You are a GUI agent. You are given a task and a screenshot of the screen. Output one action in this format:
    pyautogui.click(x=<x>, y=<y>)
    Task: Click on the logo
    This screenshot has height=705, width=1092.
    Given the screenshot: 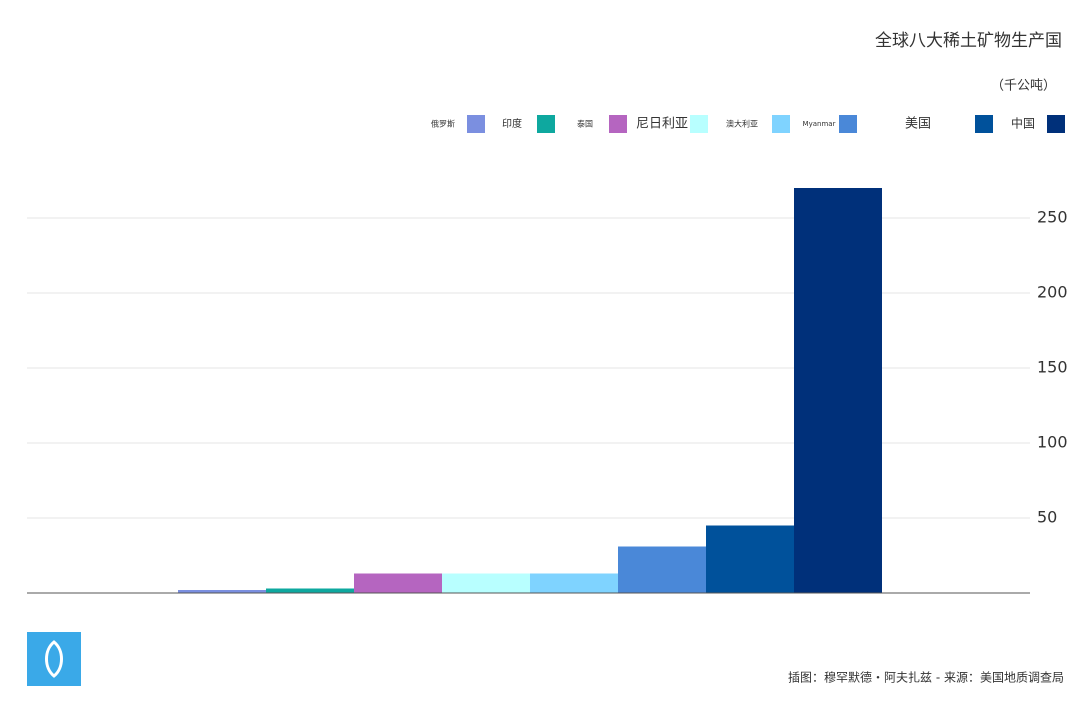 What is the action you would take?
    pyautogui.click(x=54, y=659)
    